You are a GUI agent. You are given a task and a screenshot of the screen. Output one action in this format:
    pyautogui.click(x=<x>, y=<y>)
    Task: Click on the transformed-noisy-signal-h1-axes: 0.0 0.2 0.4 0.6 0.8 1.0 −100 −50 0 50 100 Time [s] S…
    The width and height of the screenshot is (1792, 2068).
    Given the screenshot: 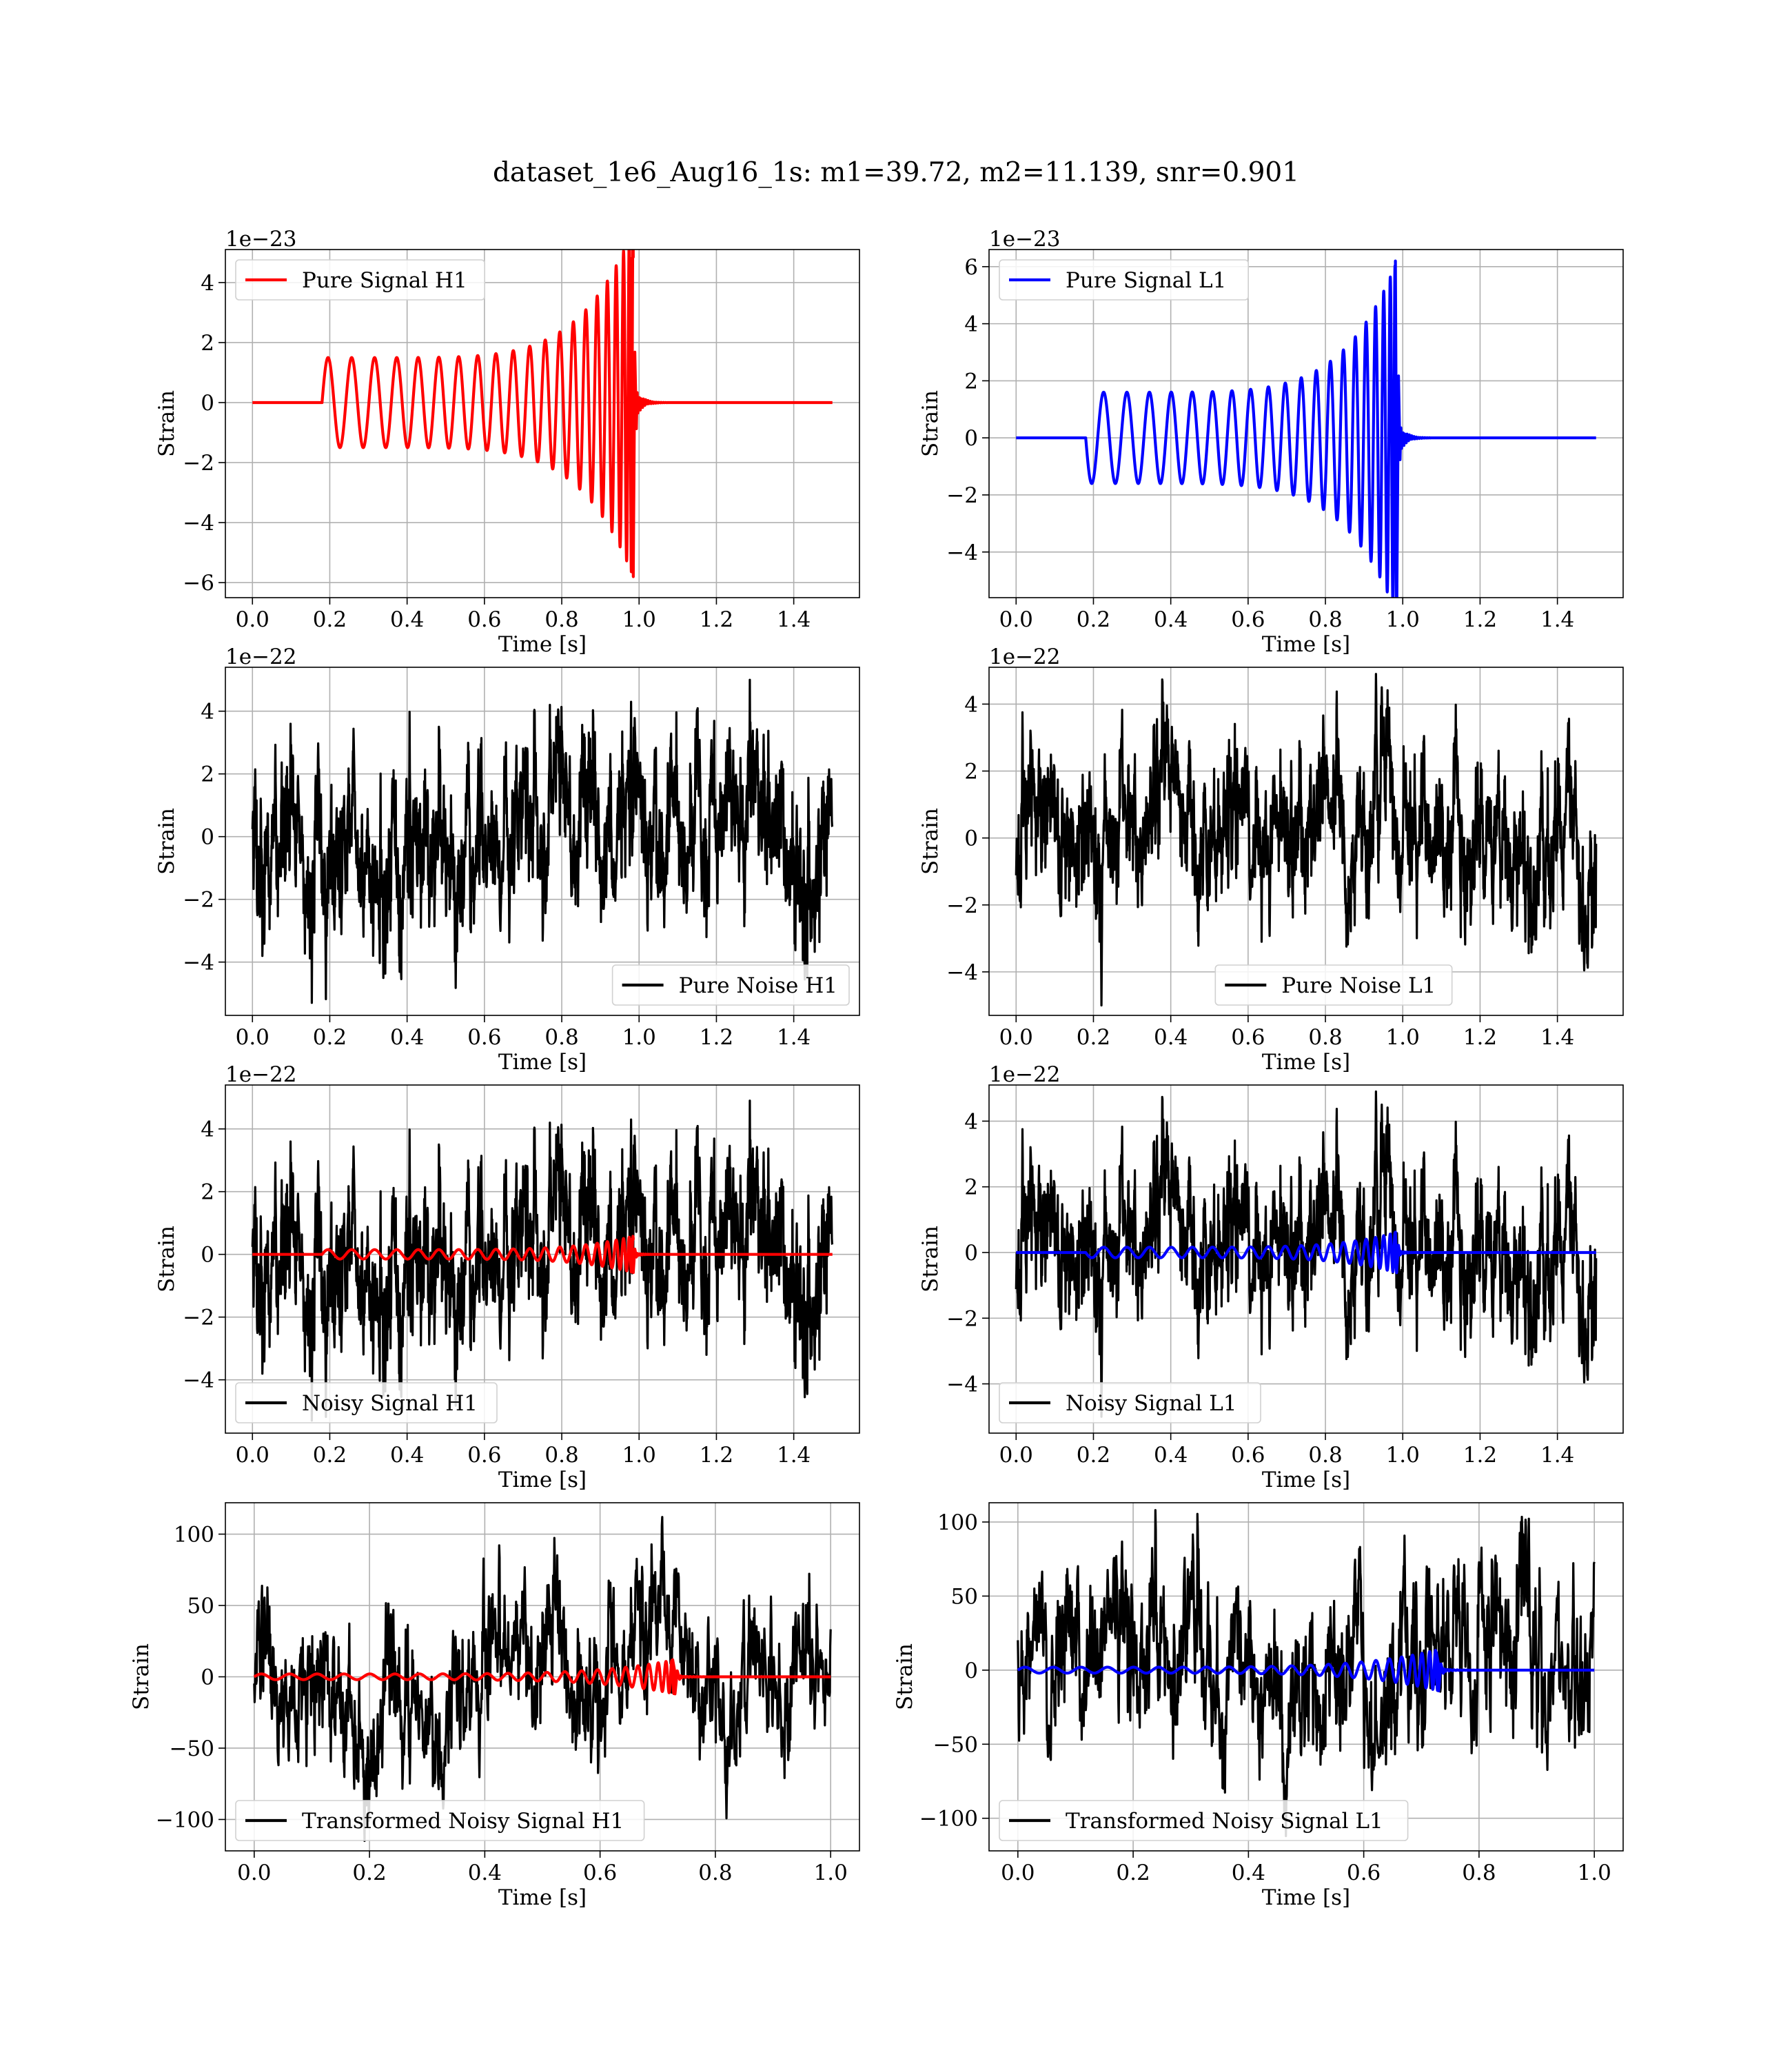 What is the action you would take?
    pyautogui.click(x=494, y=1706)
    